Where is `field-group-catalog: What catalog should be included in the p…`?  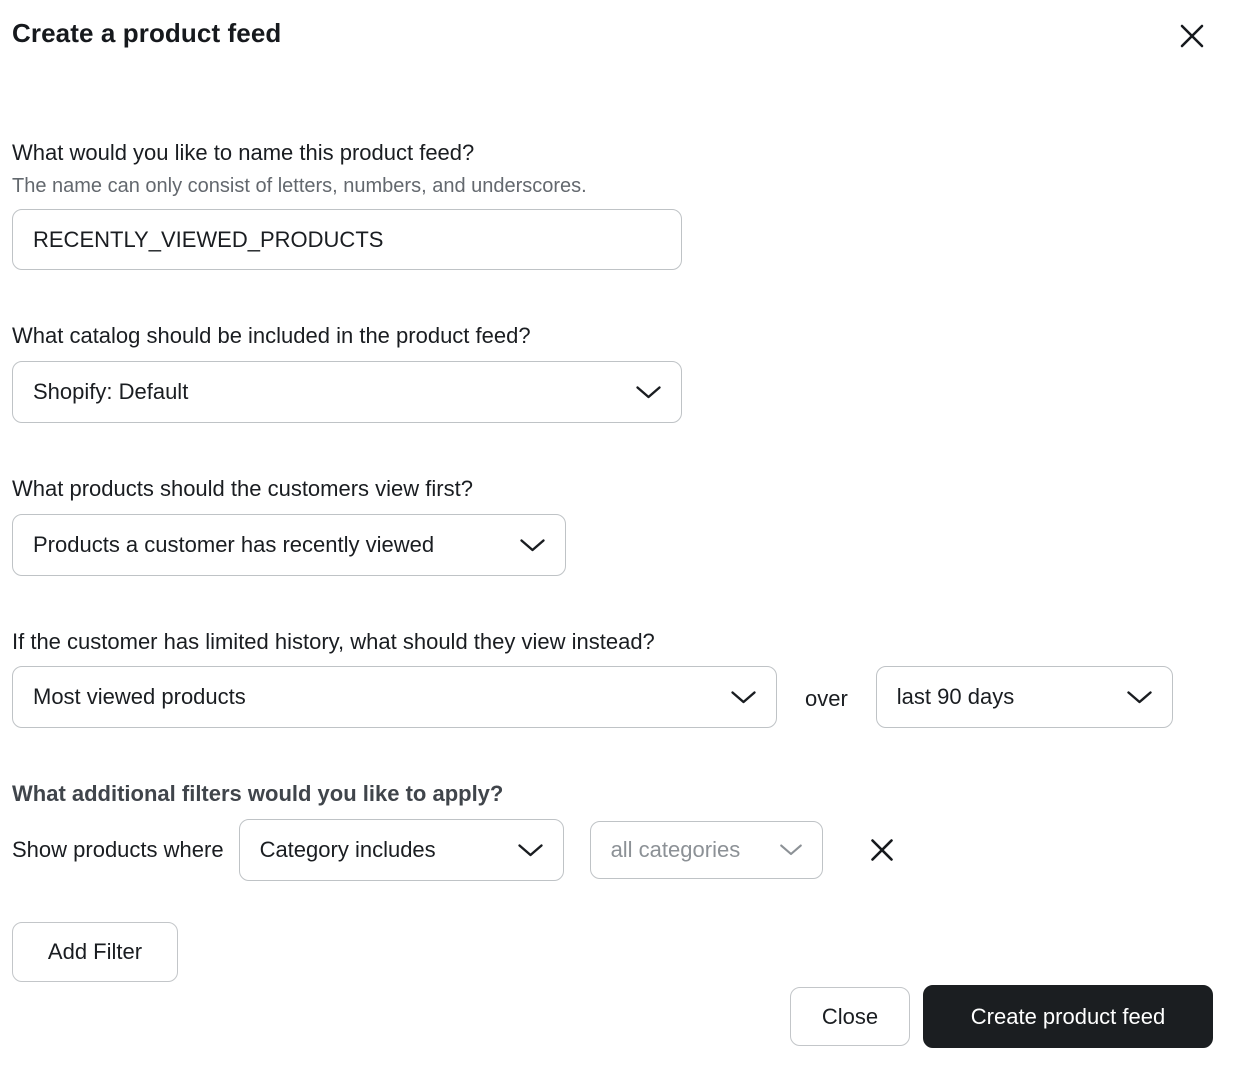 field-group-catalog: What catalog should be included in the p… is located at coordinates (618, 373).